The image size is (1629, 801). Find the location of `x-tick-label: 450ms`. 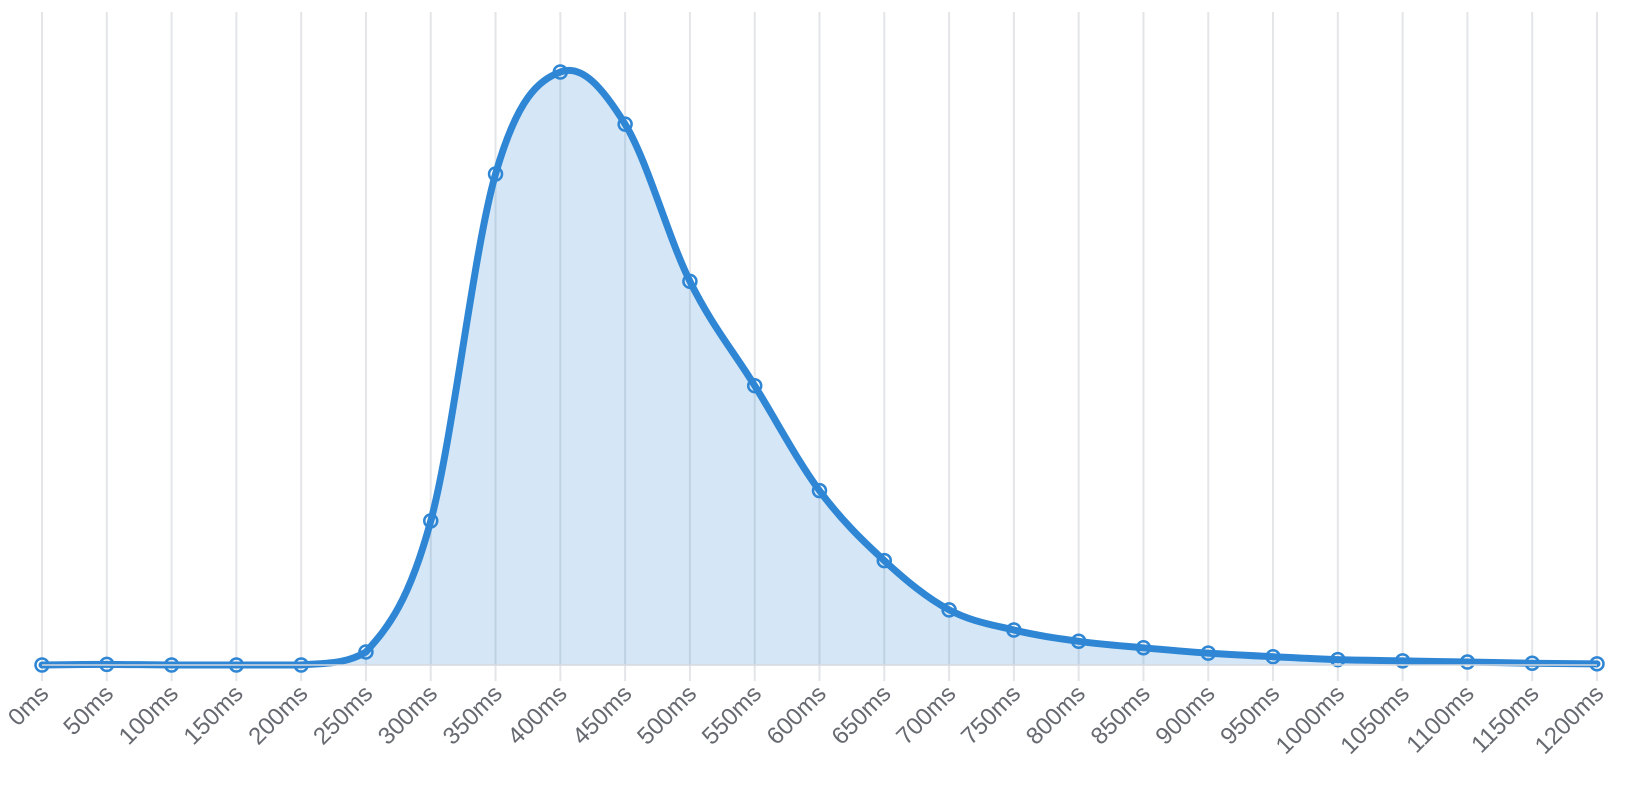

x-tick-label: 450ms is located at coordinates (602, 715).